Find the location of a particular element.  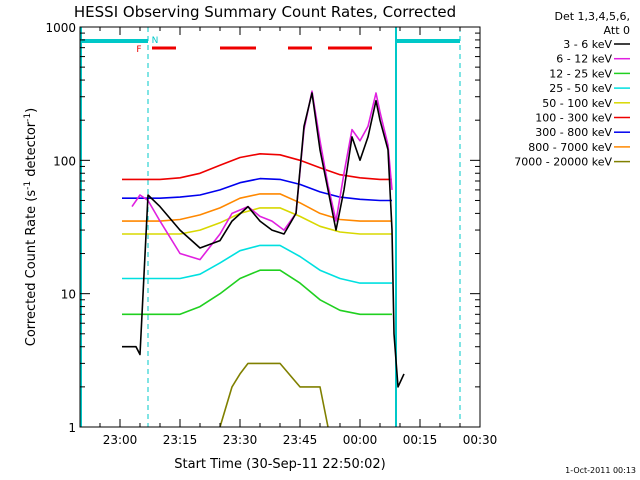

legend-entry-label-2: 12 - 25 keV is located at coordinates (580, 73).